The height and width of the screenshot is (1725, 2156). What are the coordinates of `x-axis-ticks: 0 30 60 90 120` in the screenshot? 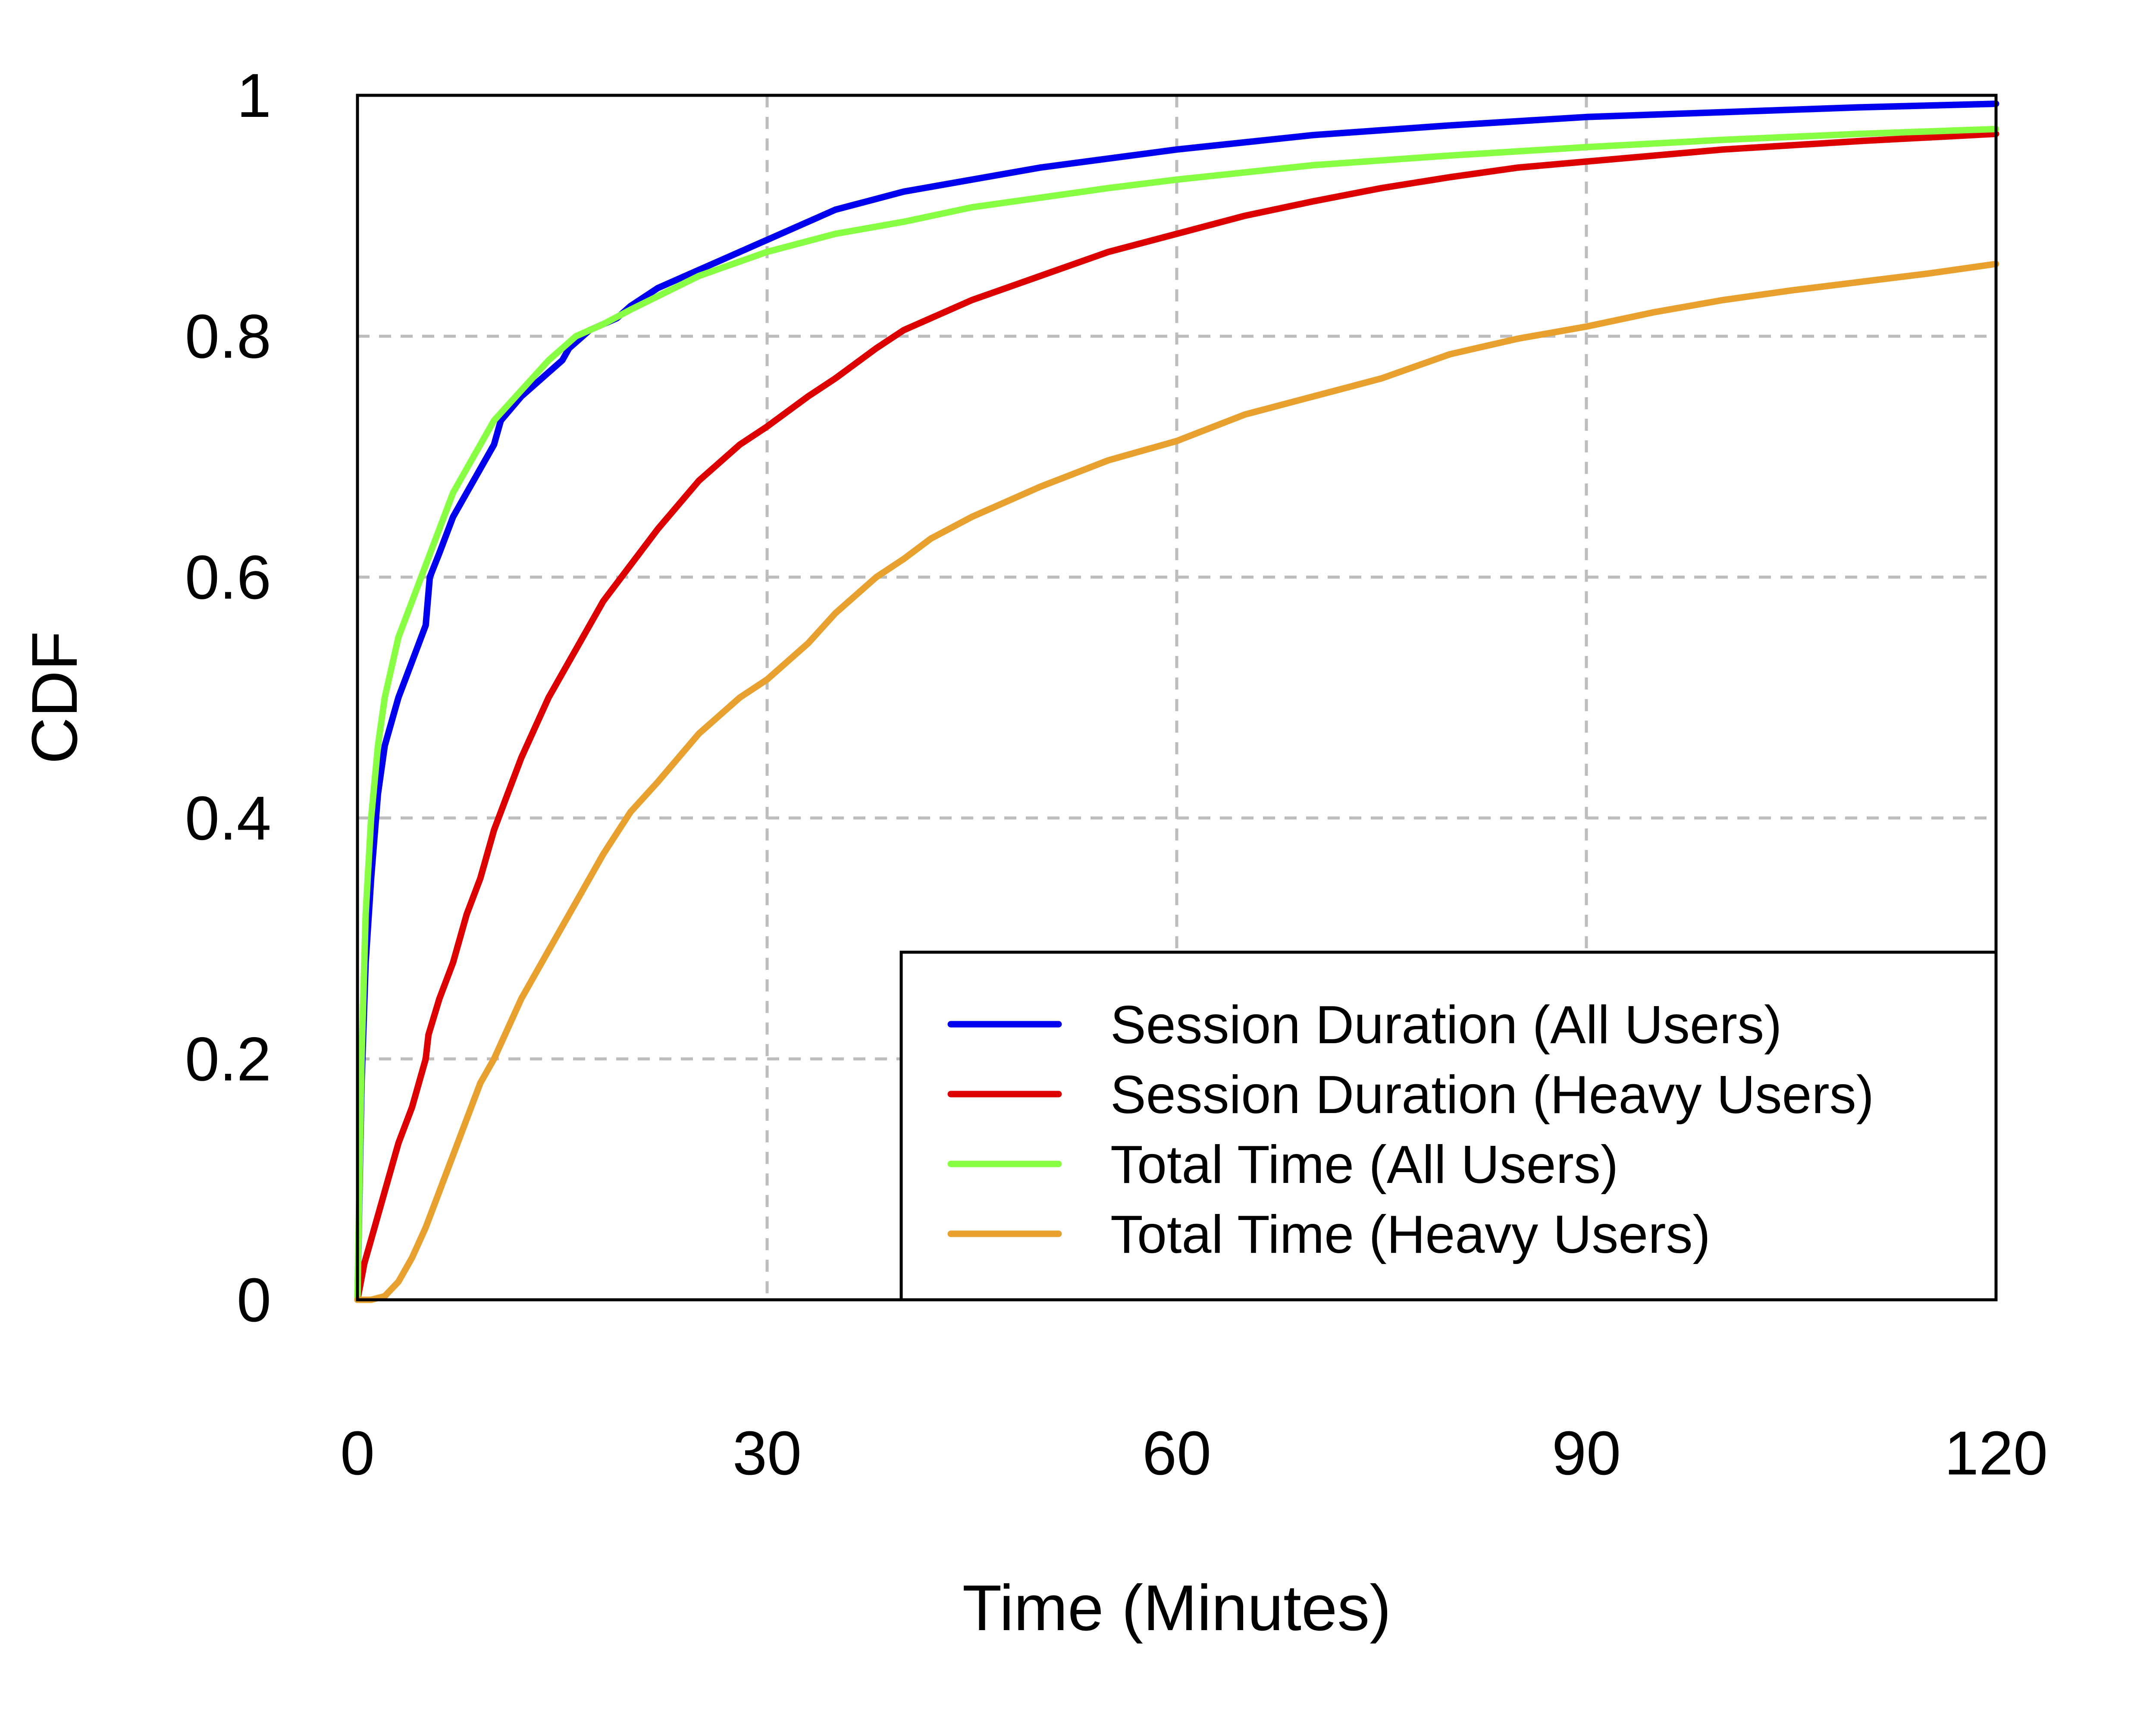 It's located at (1194, 1453).